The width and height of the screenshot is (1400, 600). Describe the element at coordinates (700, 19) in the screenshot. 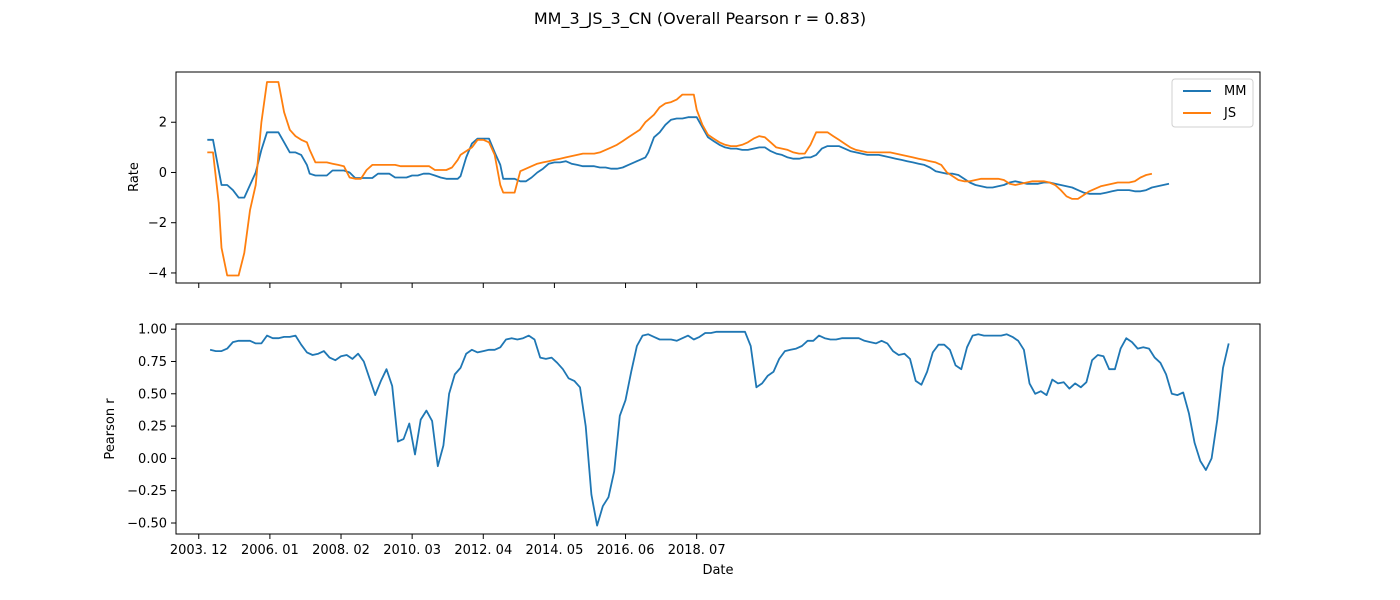

I see `chart-title: MM_3_JS_3_CN (Overall Pearson r = 0.83)` at that location.